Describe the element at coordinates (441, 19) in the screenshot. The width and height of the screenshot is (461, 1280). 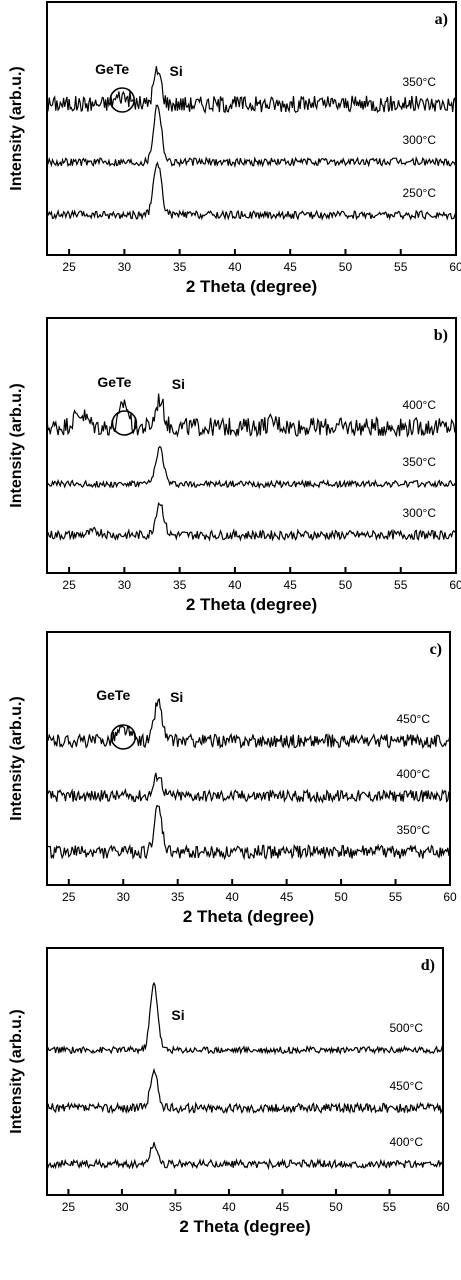
I see `panel-label: a)` at that location.